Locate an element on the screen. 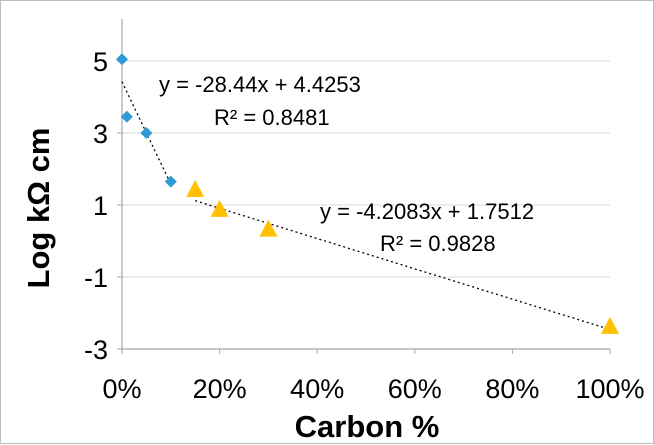 The height and width of the screenshot is (445, 654). x-tick-label-3: 60% is located at coordinates (415, 389).